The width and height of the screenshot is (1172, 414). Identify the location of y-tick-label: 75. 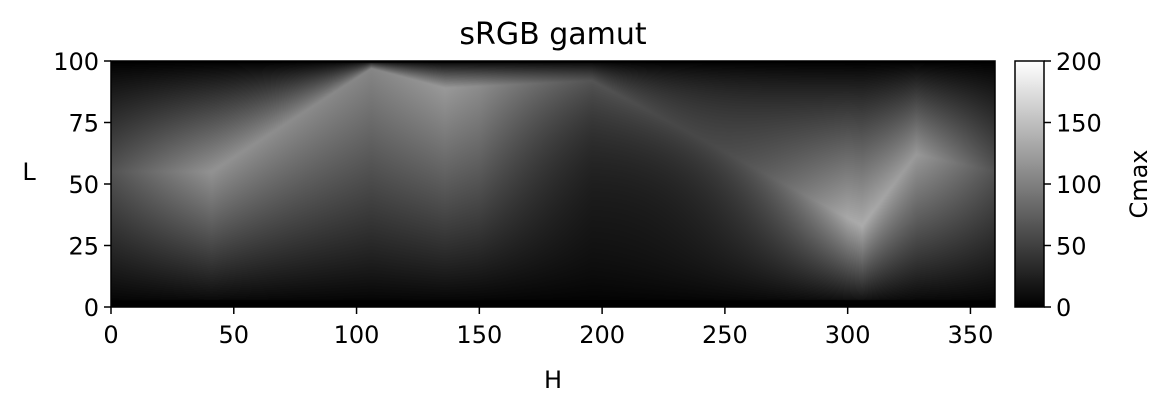
(83, 124).